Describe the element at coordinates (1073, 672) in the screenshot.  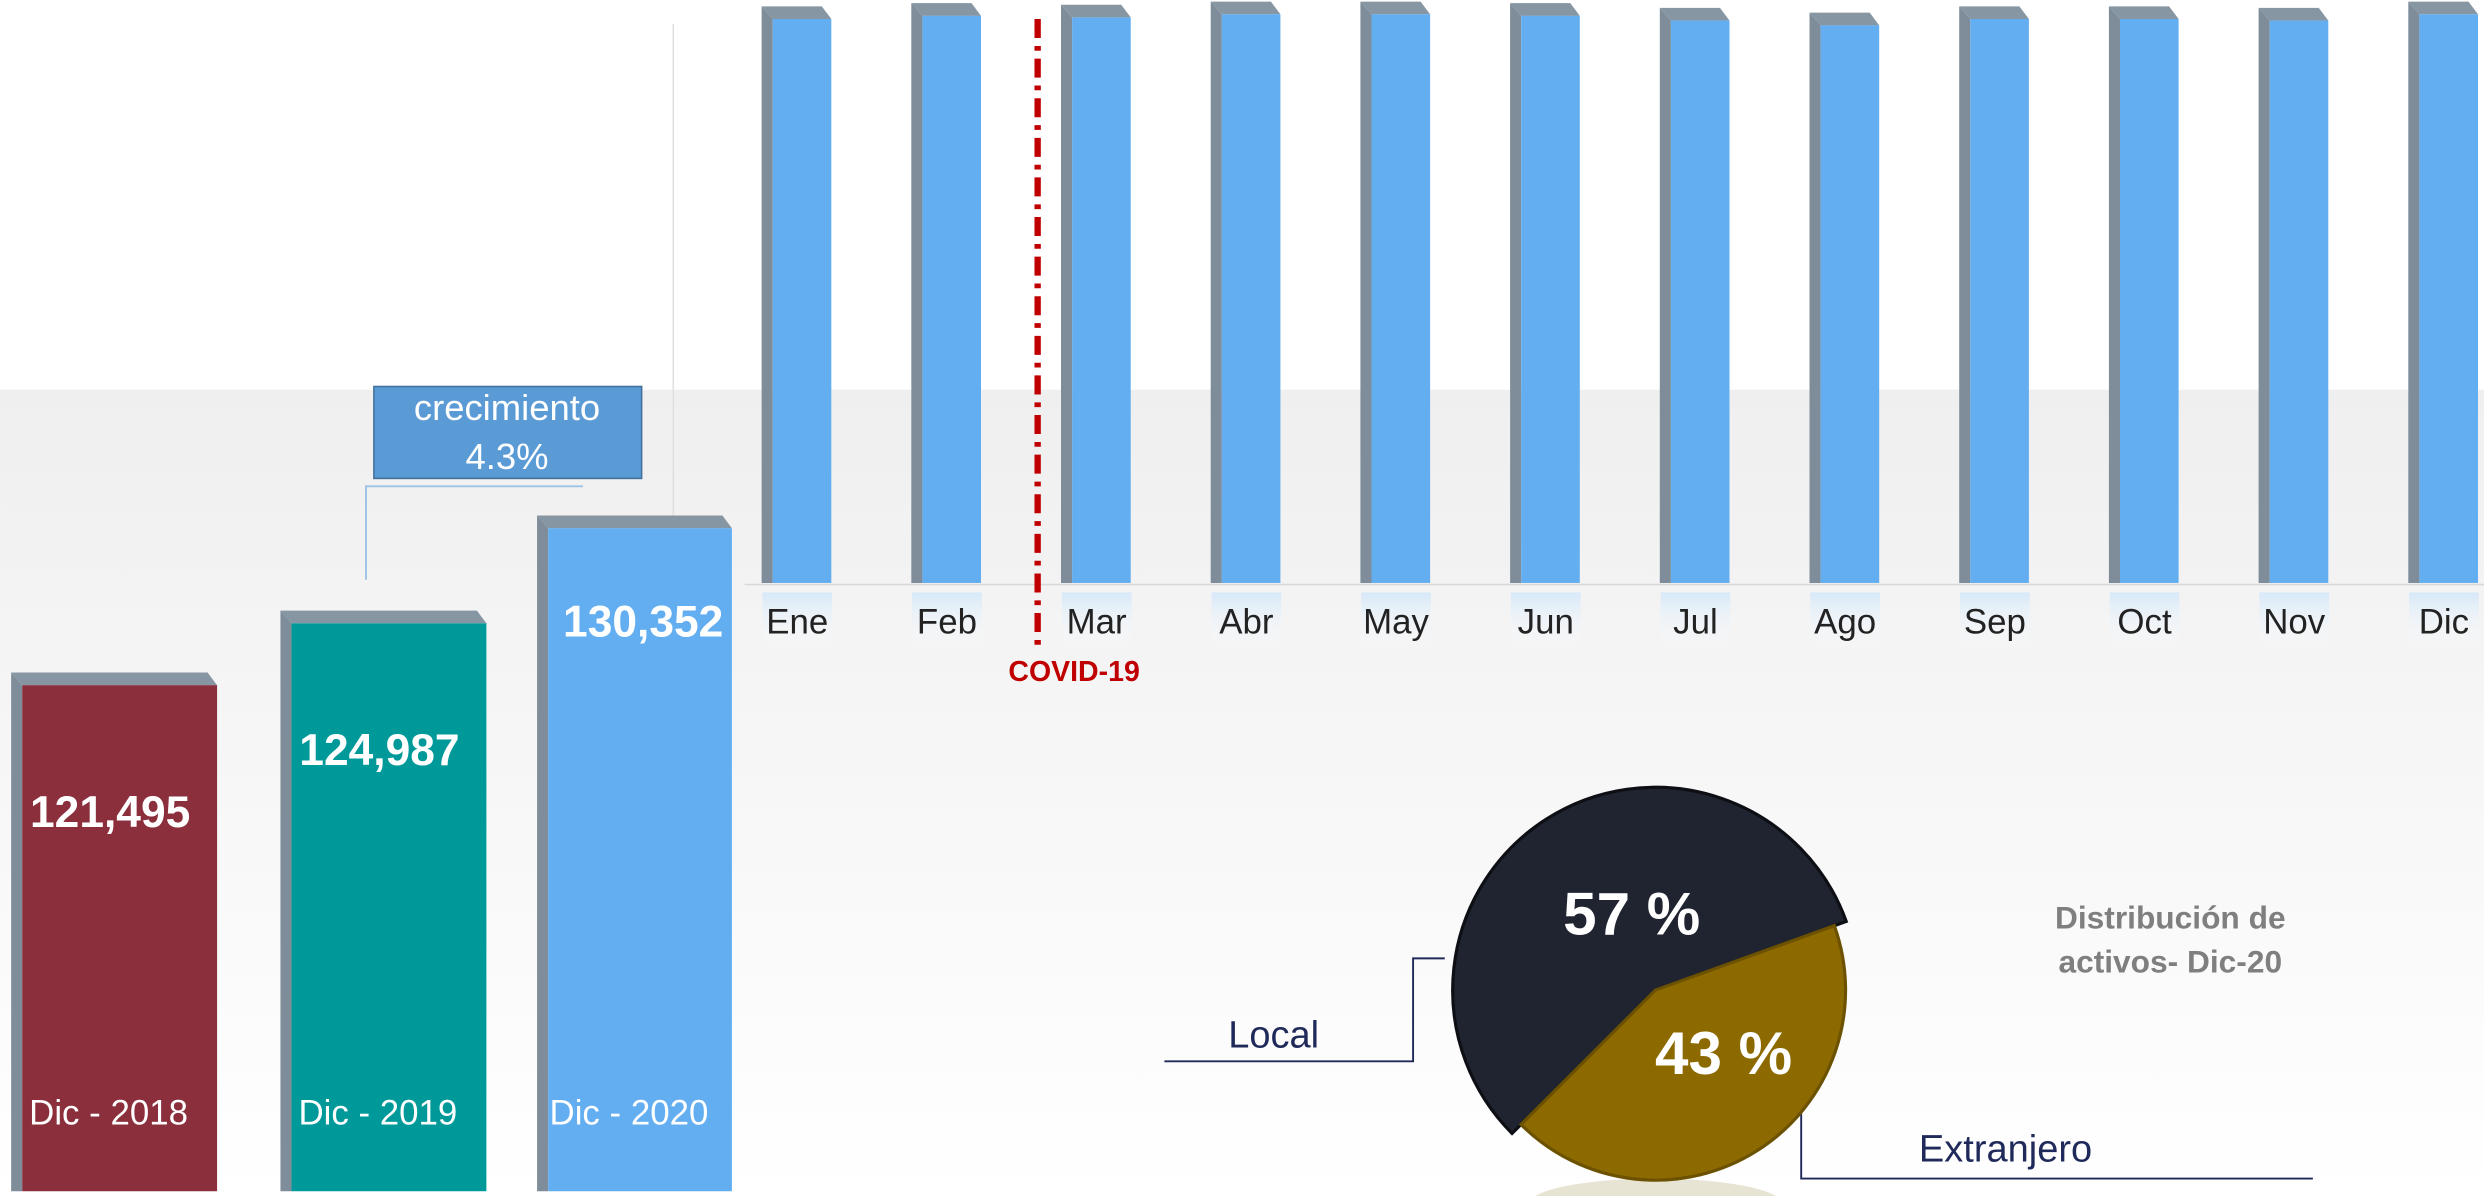
I see `covid-label: COVID-19` at that location.